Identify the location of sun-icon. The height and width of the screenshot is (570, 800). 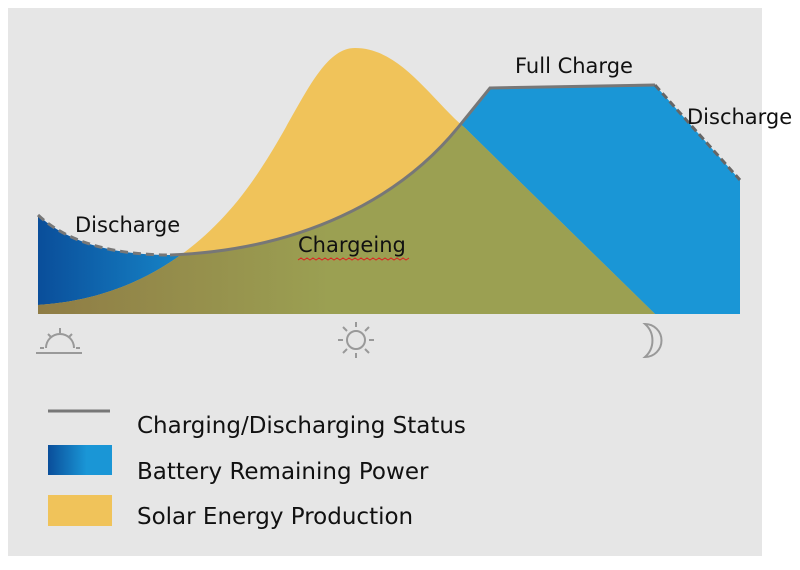
(356, 340).